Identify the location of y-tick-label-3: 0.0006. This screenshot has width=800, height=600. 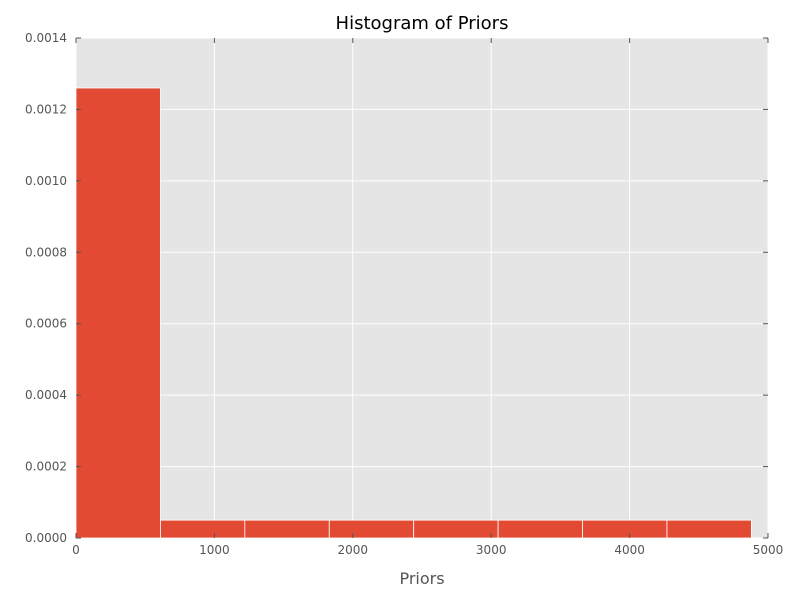
(46, 324).